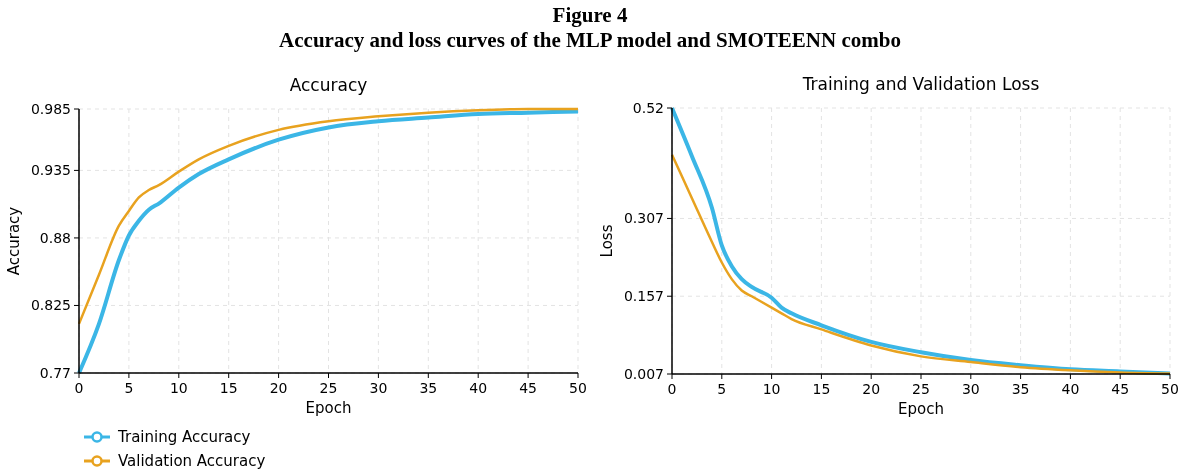  Describe the element at coordinates (643, 296) in the screenshot. I see `y-tick-label: 0.157` at that location.